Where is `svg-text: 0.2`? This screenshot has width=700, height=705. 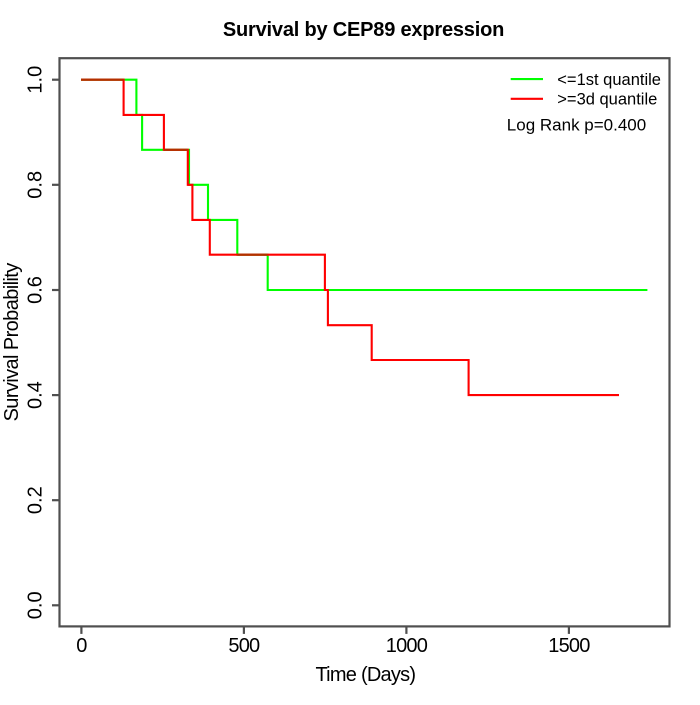 svg-text: 0.2 is located at coordinates (36, 500).